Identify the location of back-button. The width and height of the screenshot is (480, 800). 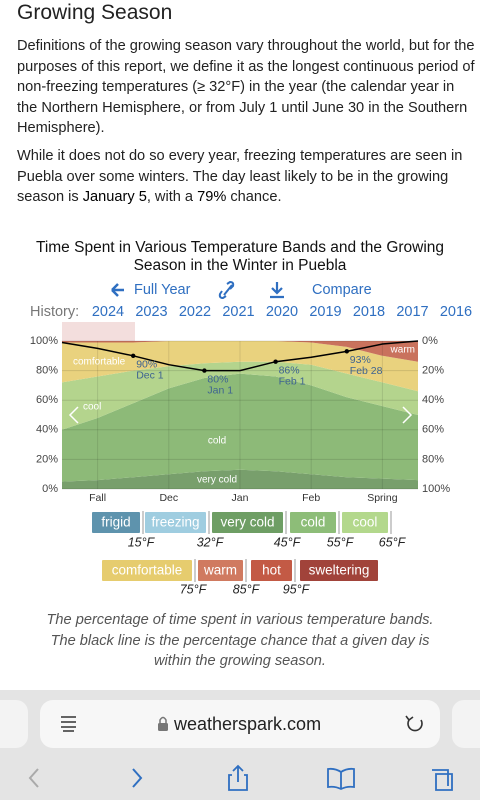
(33, 778).